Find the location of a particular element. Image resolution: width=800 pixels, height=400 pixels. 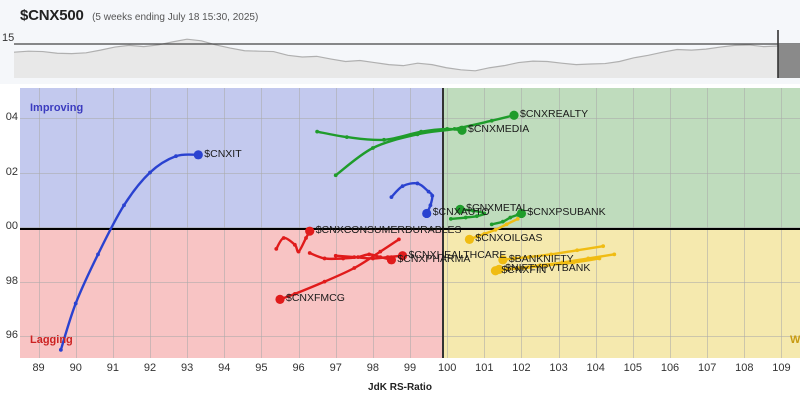

series-label: $CNXCONSUMERDURABLES is located at coordinates (388, 230).